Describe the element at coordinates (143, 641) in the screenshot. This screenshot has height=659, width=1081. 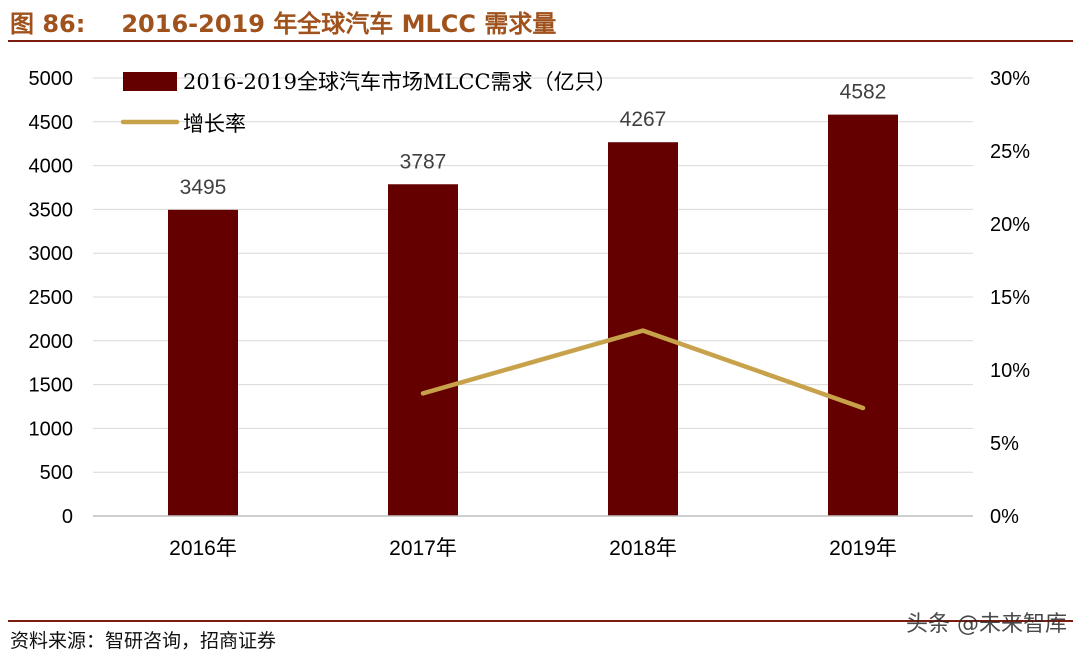
I see `source-note: 资料来源：智研咨询，招商证券` at that location.